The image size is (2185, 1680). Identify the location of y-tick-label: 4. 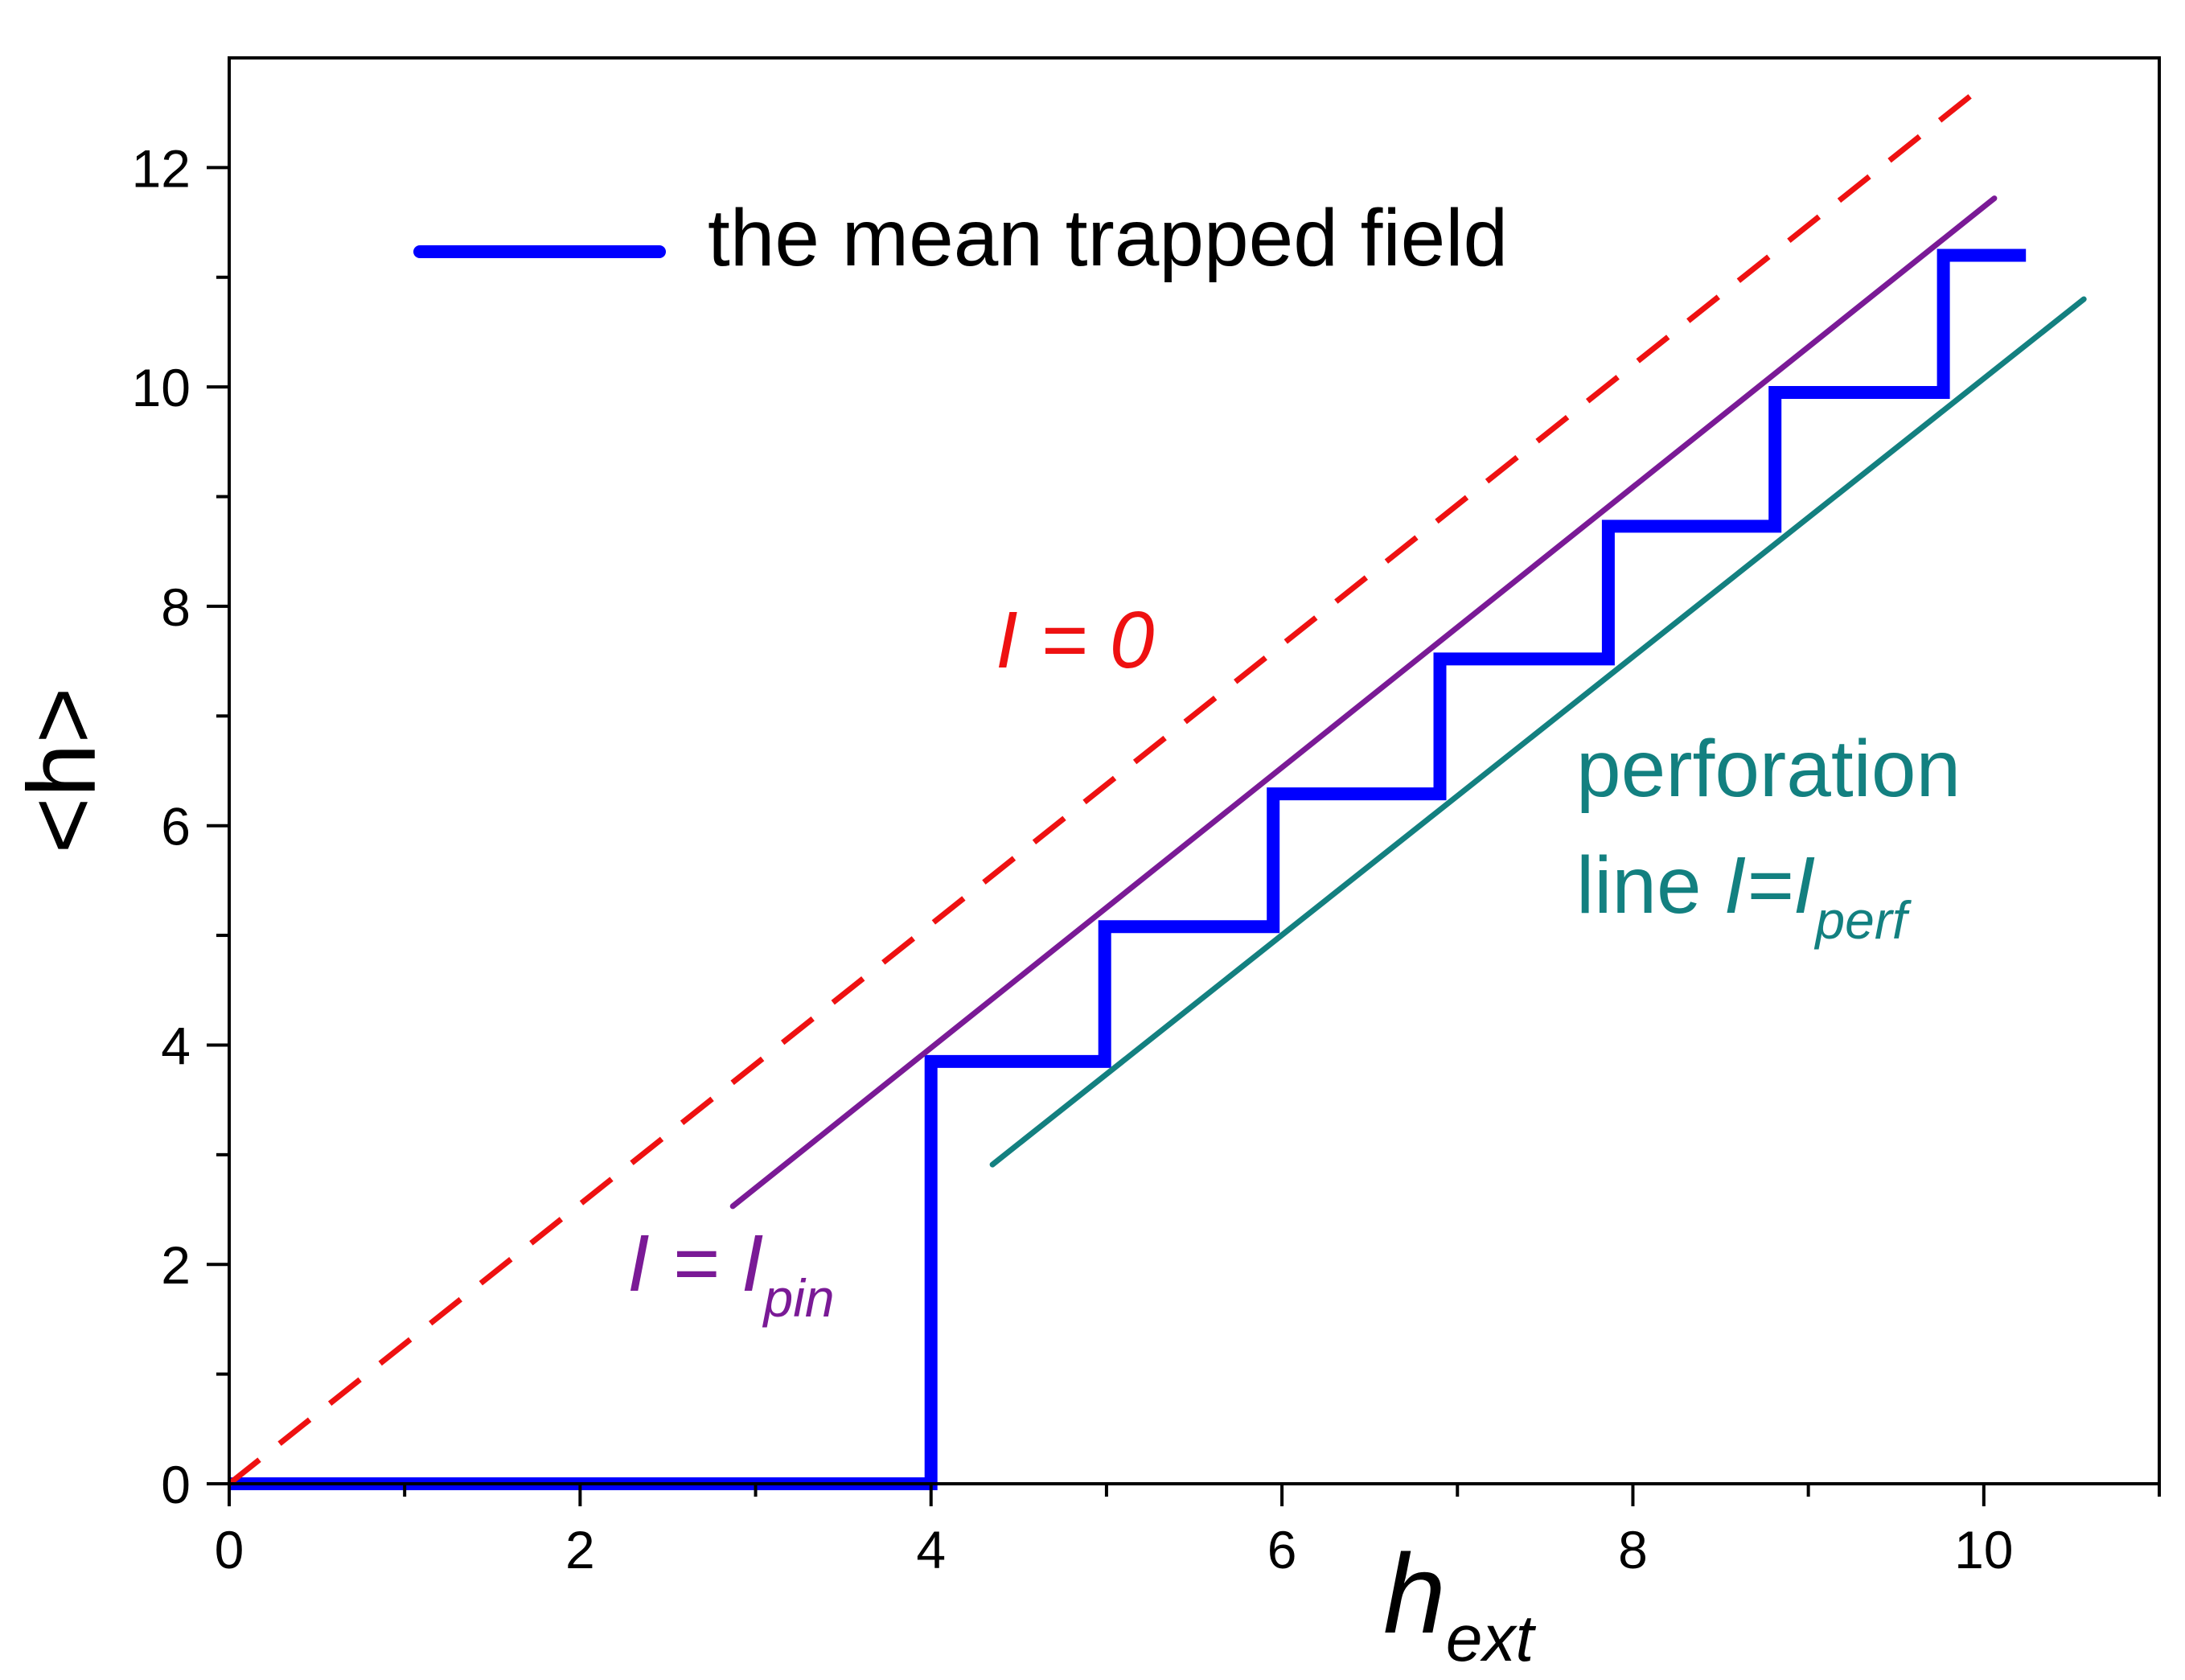
(176, 1045).